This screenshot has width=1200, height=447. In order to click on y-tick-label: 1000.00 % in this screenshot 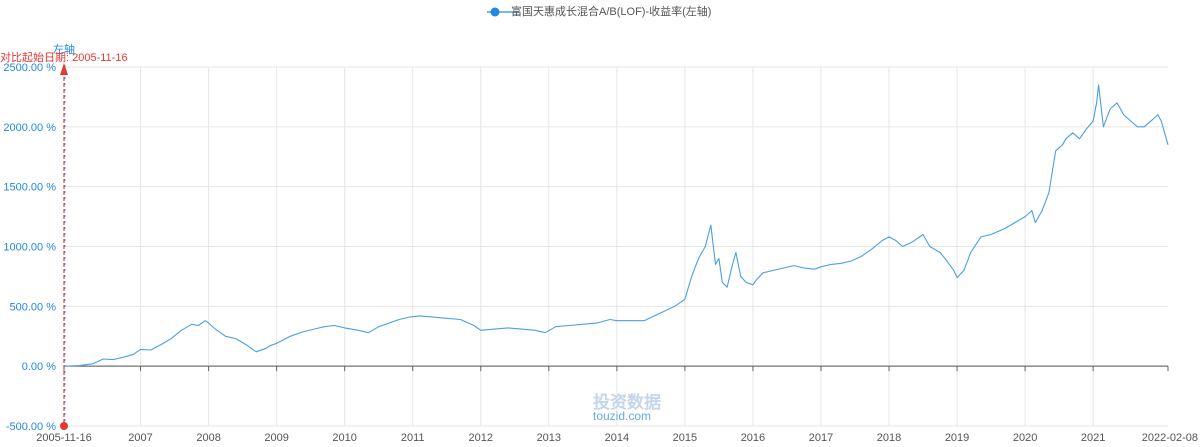, I will do `click(29, 248)`.